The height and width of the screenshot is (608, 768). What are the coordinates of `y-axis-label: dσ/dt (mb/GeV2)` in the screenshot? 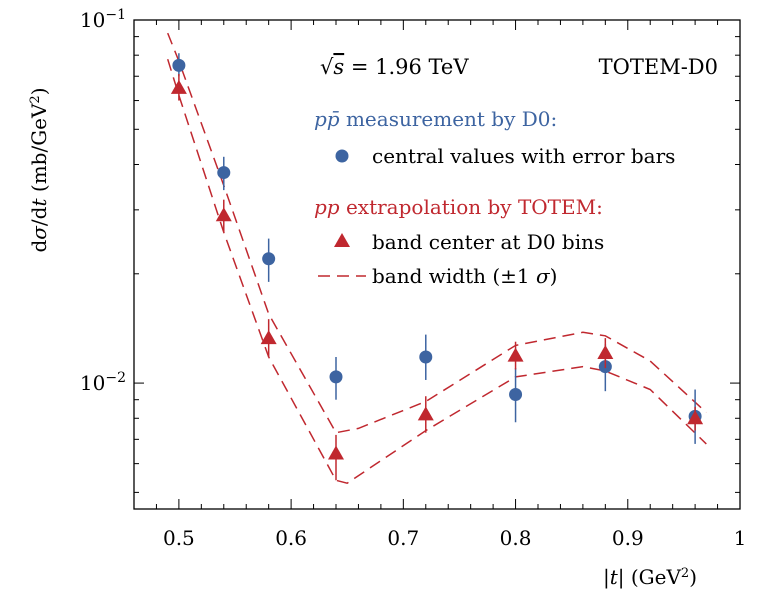 It's located at (39, 169).